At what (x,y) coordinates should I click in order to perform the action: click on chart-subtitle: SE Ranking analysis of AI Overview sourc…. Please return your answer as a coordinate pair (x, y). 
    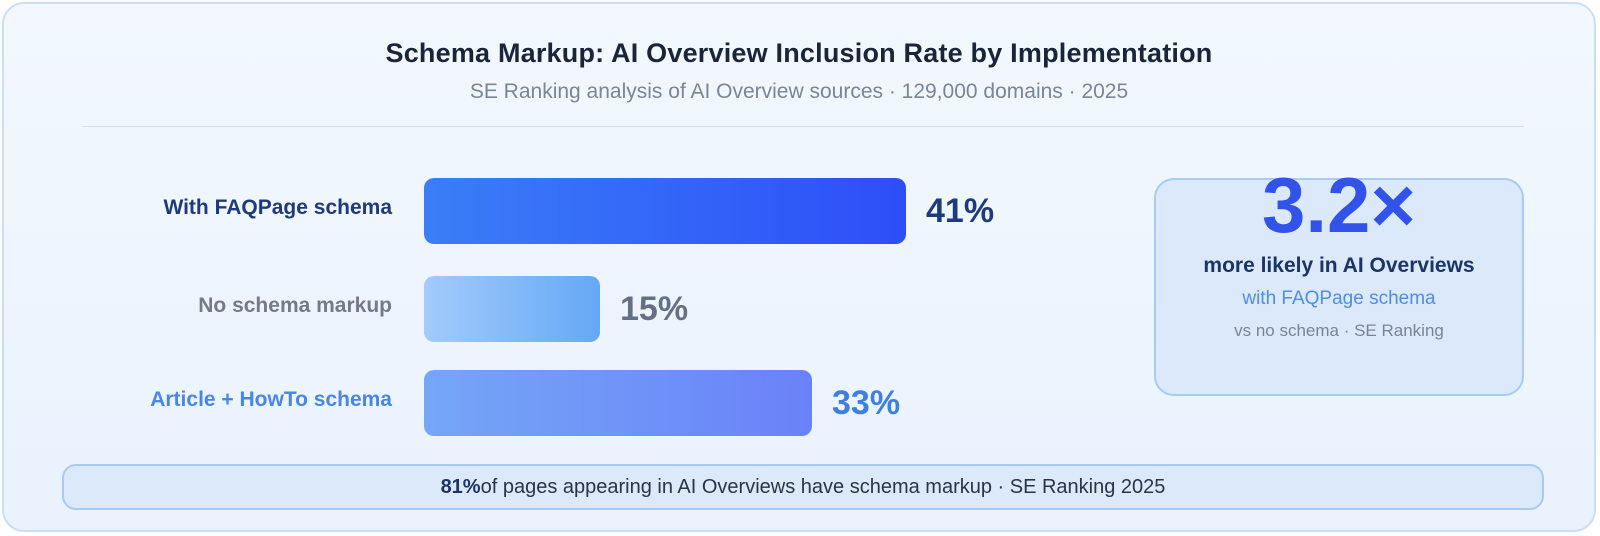
    Looking at the image, I should click on (799, 91).